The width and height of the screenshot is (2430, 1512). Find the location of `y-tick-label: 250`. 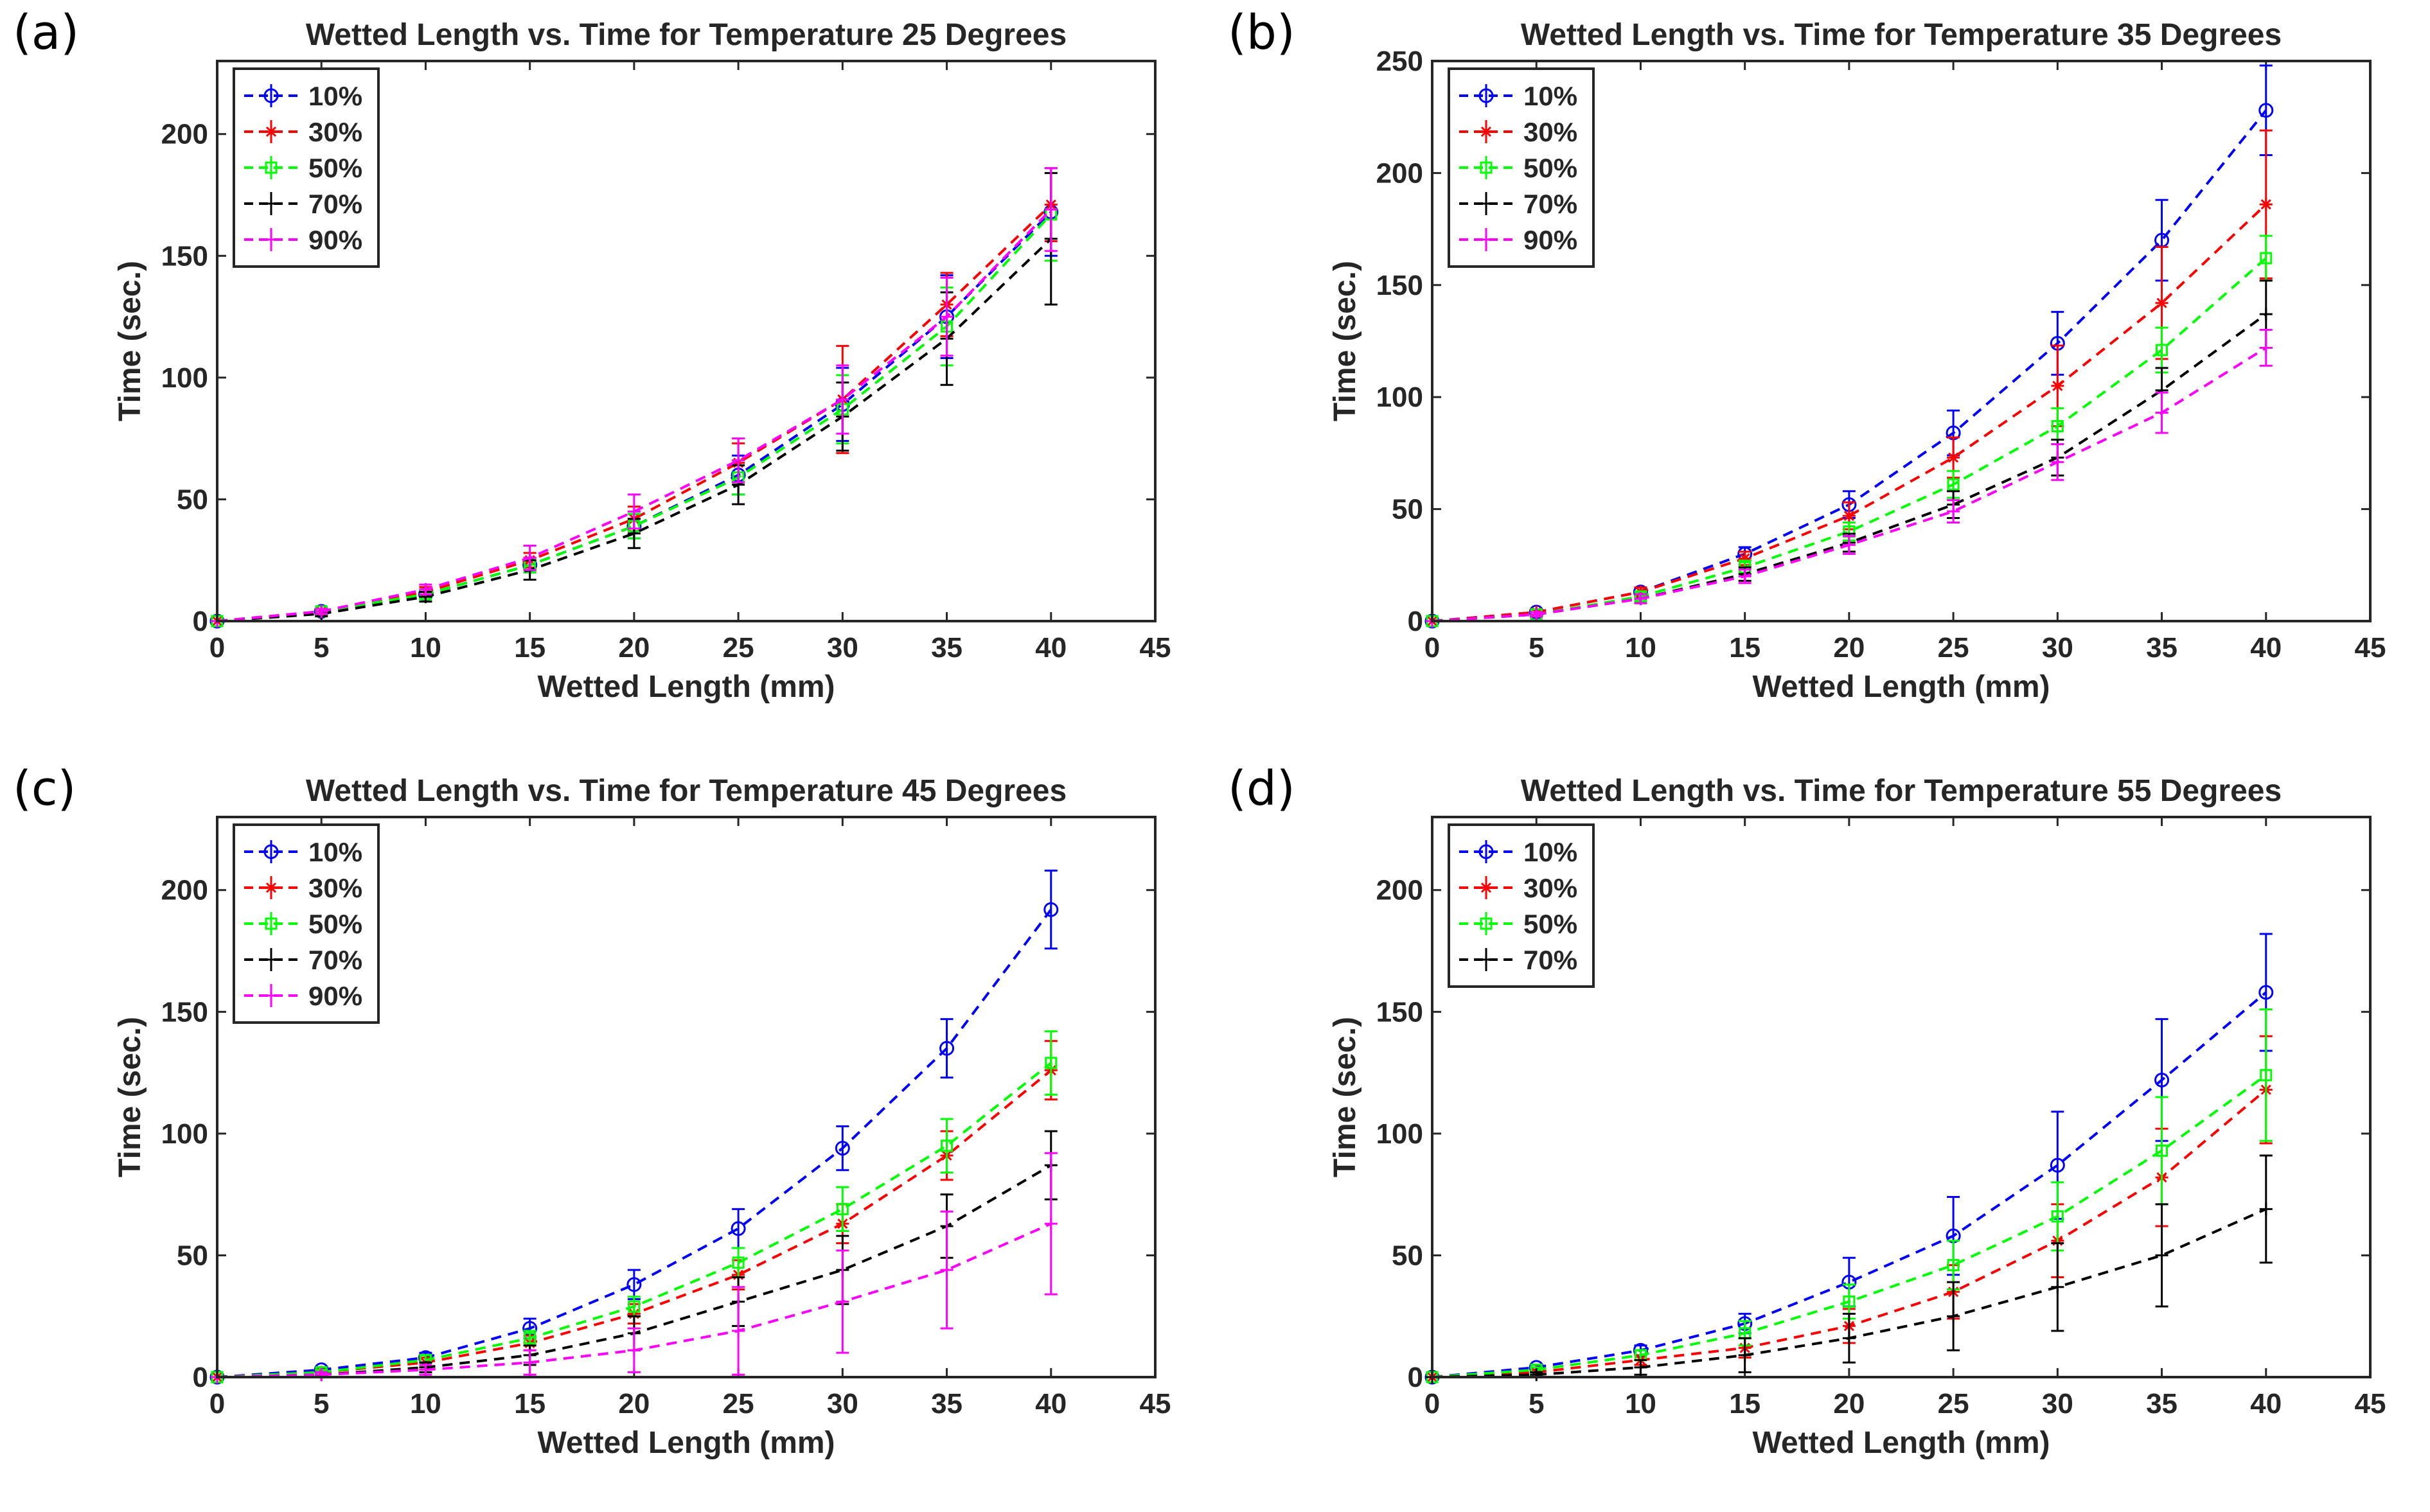

y-tick-label: 250 is located at coordinates (1399, 61).